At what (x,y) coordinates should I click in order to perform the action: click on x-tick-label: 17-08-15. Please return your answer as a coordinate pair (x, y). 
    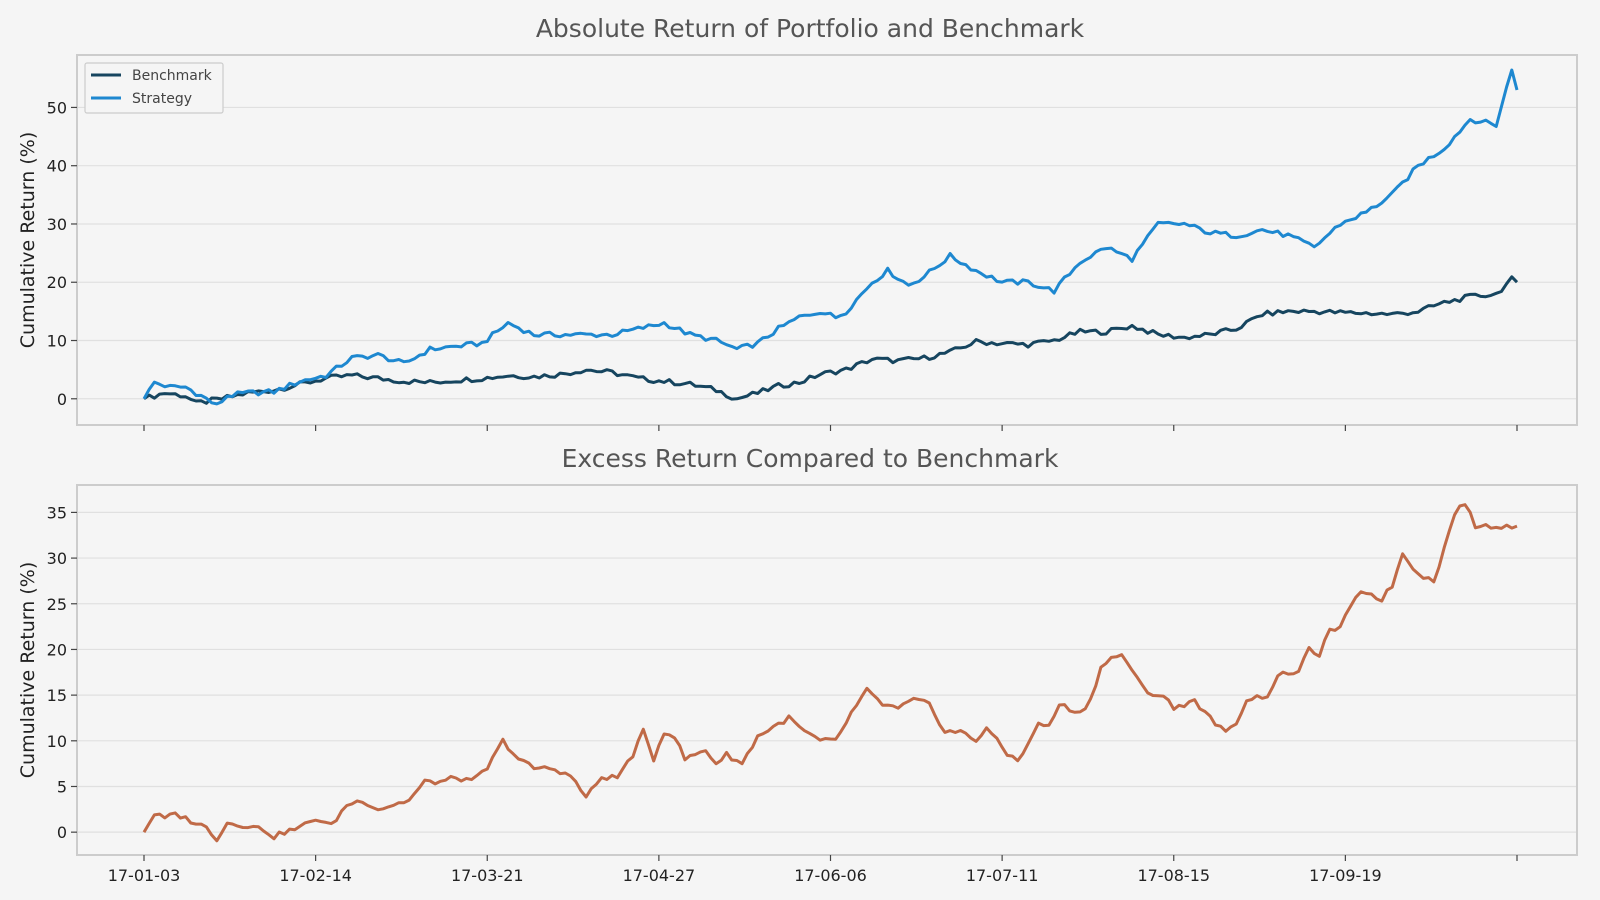
    Looking at the image, I should click on (1173, 875).